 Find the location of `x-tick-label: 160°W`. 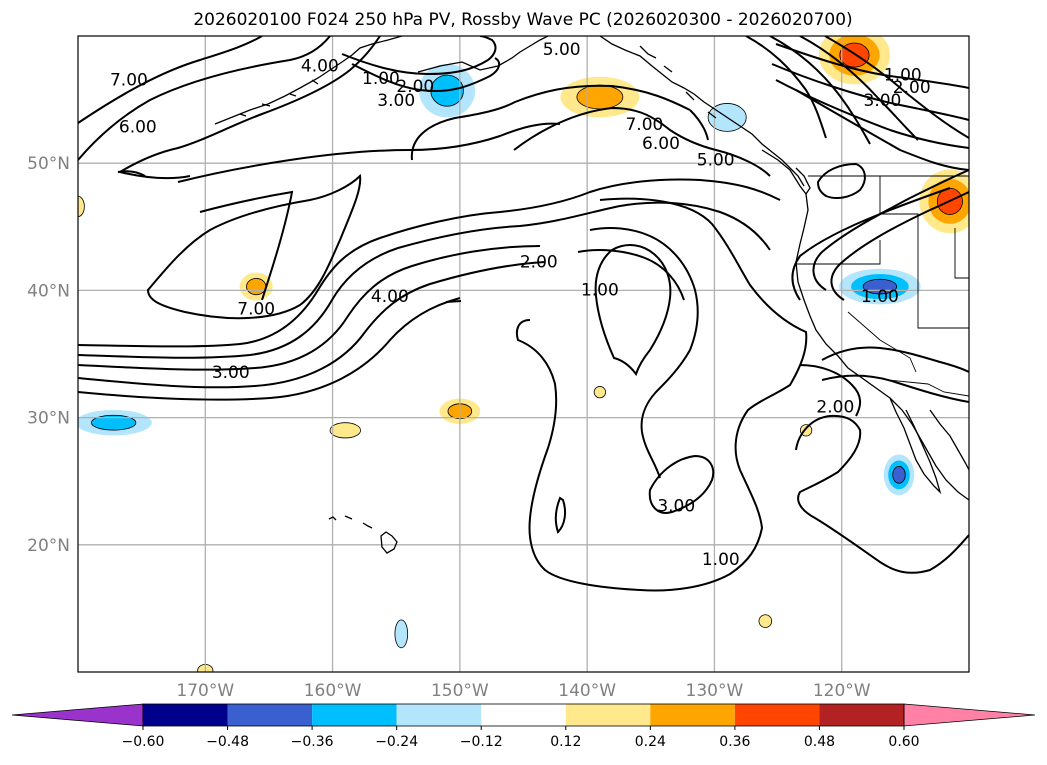

x-tick-label: 160°W is located at coordinates (333, 691).